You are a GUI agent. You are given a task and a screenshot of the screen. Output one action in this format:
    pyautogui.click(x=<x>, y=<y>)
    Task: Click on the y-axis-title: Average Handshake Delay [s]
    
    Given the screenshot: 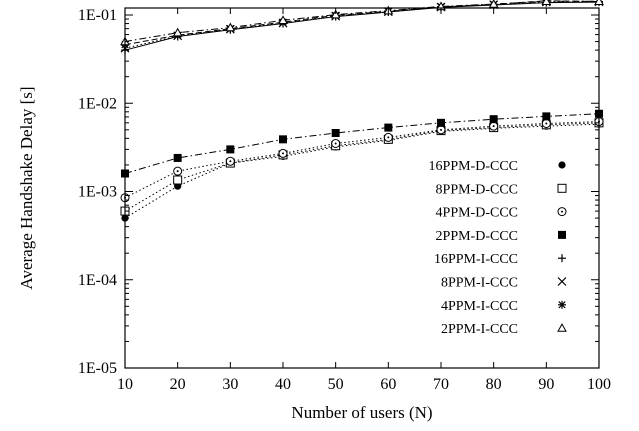 What is the action you would take?
    pyautogui.click(x=26, y=187)
    